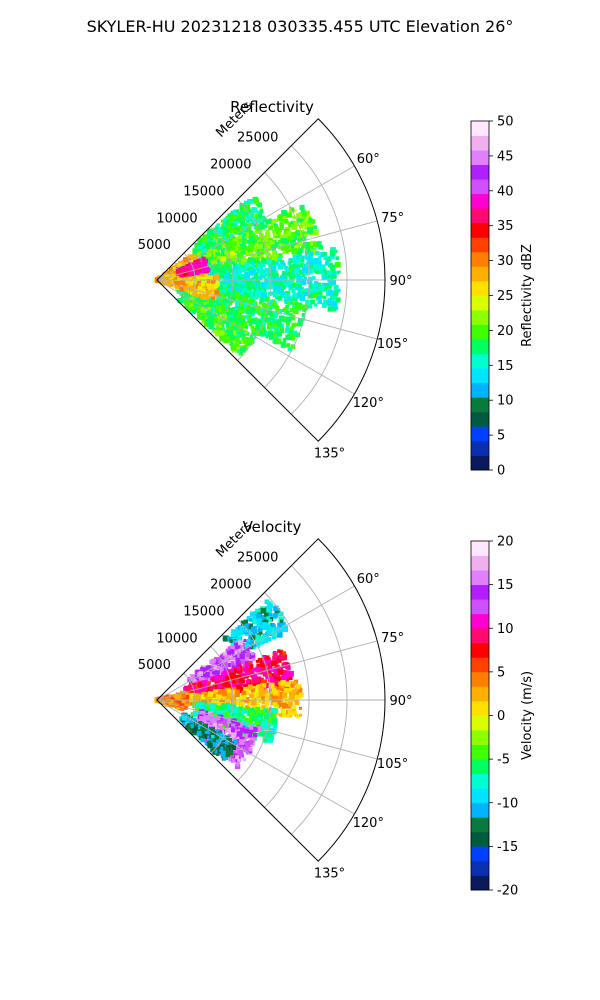 This screenshot has height=1000, width=600. I want to click on azimuth-tick-label: 75°, so click(392, 218).